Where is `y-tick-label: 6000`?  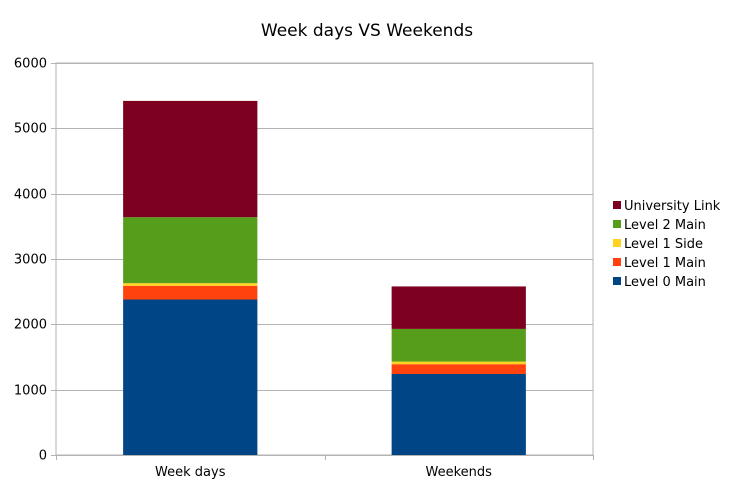
y-tick-label: 6000 is located at coordinates (30, 64).